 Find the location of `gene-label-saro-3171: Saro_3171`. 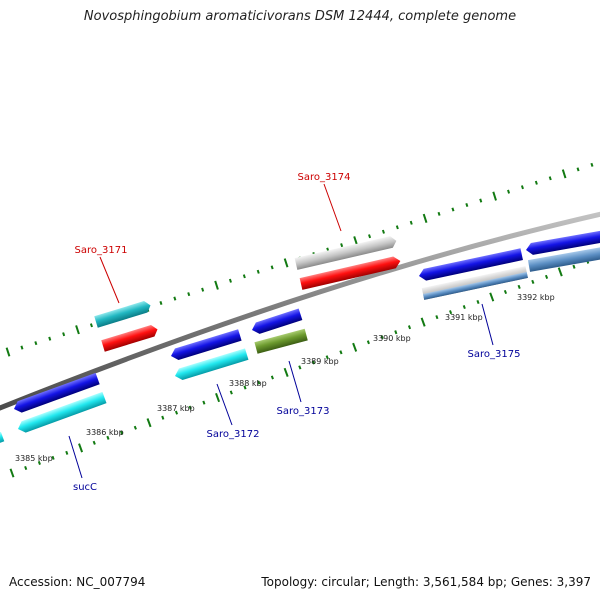

gene-label-saro-3171: Saro_3171 is located at coordinates (101, 250).